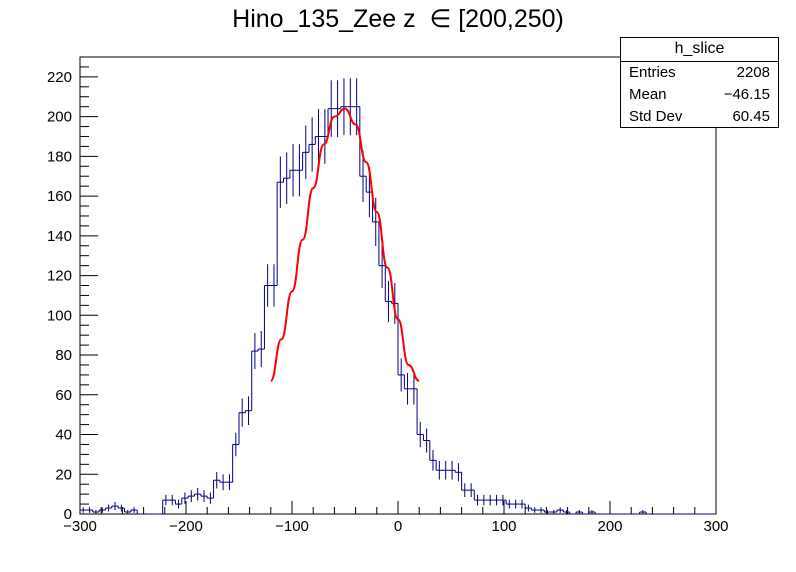 The width and height of the screenshot is (796, 572). I want to click on stats-label: Entries, so click(652, 72).